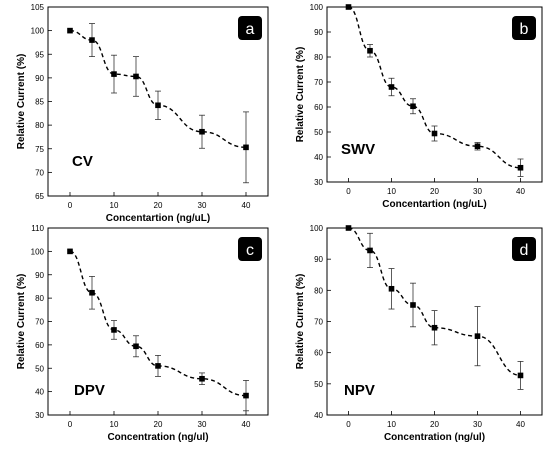  I want to click on x-axis-title: Concentartion (ng/uL), so click(434, 204).